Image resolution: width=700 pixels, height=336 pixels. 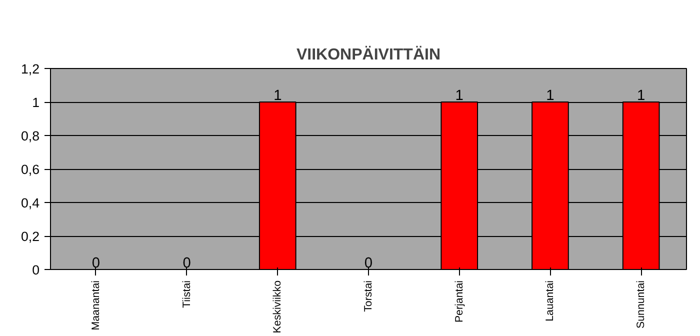 I want to click on y-tick-label: 0,4, so click(x=30, y=203).